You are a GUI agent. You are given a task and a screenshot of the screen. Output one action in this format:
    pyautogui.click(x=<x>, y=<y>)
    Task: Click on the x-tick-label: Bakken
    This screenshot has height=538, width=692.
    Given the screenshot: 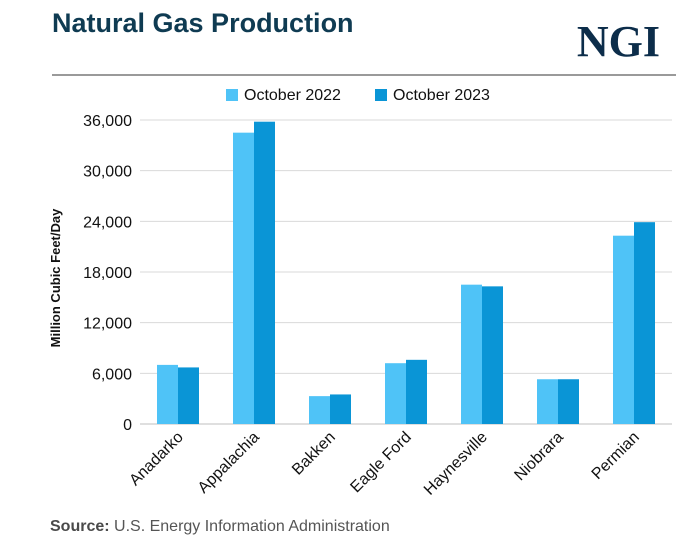 What is the action you would take?
    pyautogui.click(x=314, y=454)
    